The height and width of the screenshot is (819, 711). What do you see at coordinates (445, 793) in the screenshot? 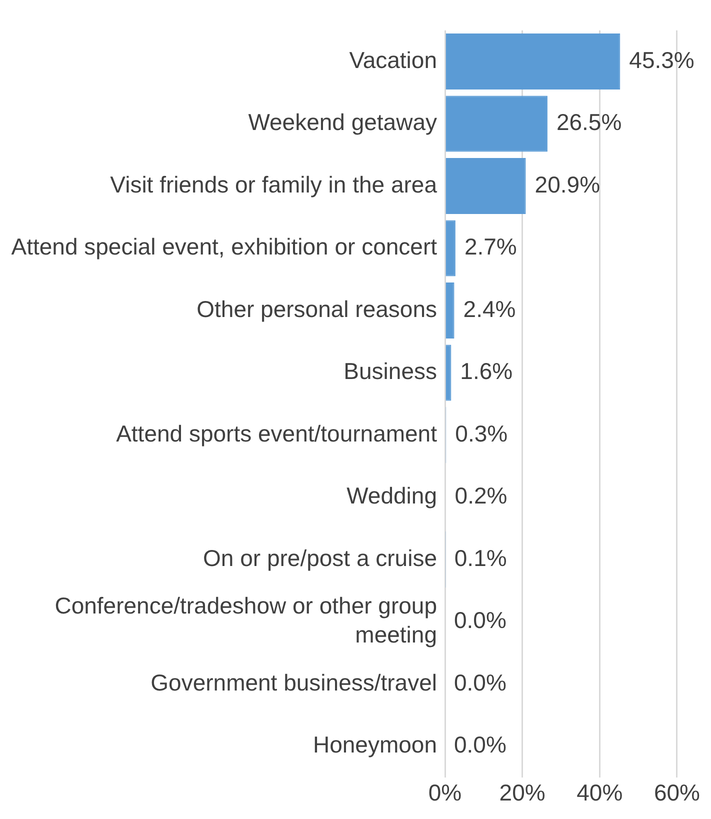
I see `x-tick-label: 0%` at bounding box center [445, 793].